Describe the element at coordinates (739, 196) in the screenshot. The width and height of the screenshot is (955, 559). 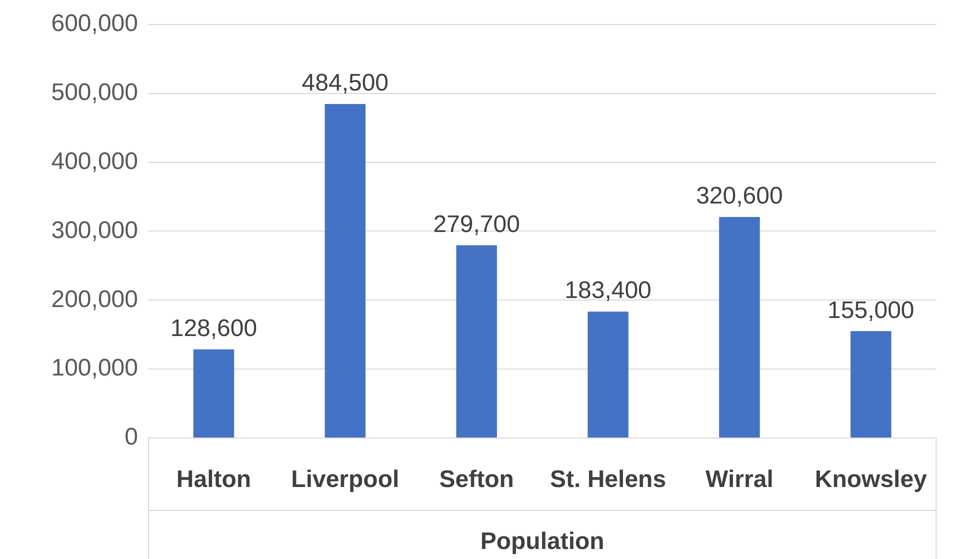
I see `data-label: 320,600` at that location.